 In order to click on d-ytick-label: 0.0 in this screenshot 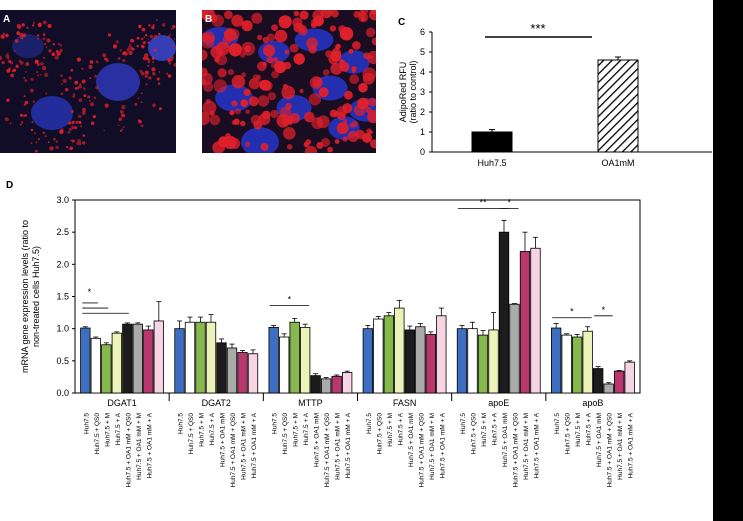, I will do `click(62, 393)`.